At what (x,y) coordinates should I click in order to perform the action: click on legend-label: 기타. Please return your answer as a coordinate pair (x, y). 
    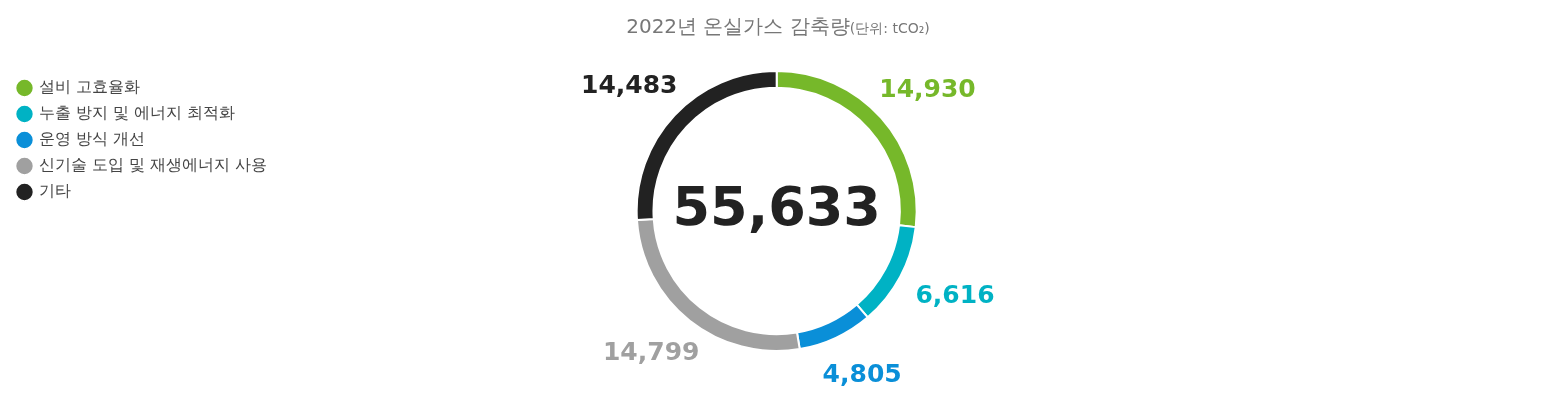
    Looking at the image, I should click on (55, 191).